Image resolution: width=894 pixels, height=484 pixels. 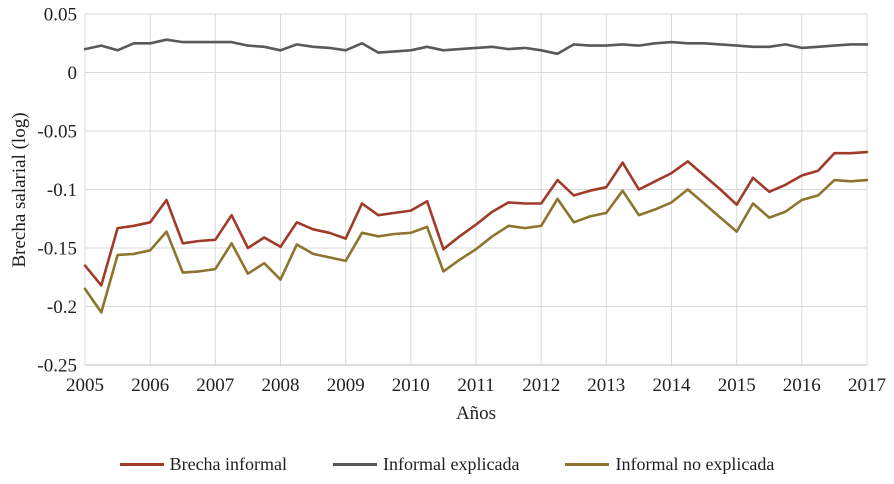 What do you see at coordinates (141, 464) in the screenshot?
I see `legend-line-swatch-red` at bounding box center [141, 464].